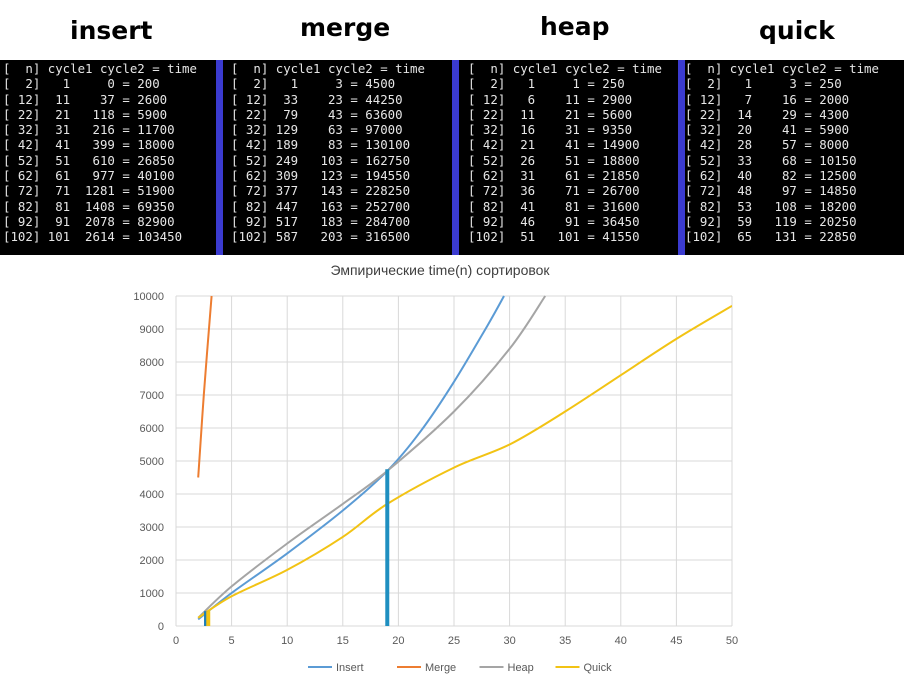 The width and height of the screenshot is (904, 697). What do you see at coordinates (521, 668) in the screenshot?
I see `legend-label: Heap` at bounding box center [521, 668].